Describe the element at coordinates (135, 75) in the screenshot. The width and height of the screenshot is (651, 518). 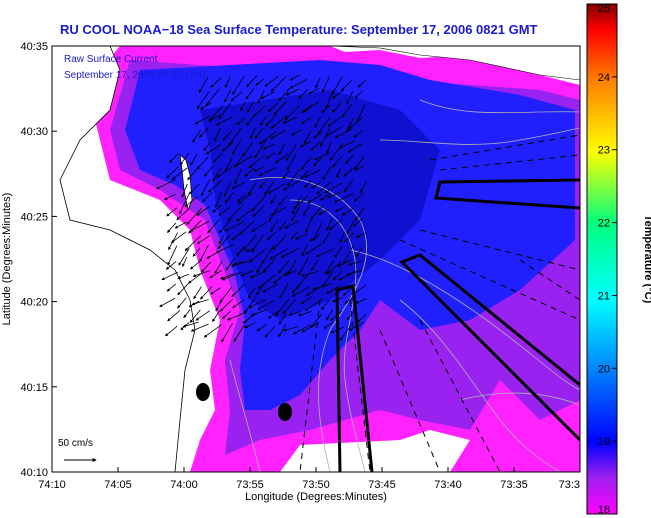
I see `annotation-current-time: September 17, 2006 08:00 GMT` at that location.